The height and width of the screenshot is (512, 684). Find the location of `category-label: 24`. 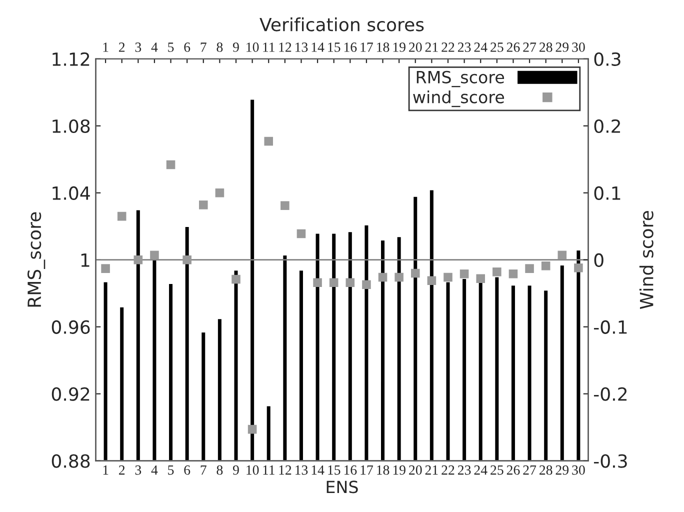

category-label: 24 is located at coordinates (481, 47).